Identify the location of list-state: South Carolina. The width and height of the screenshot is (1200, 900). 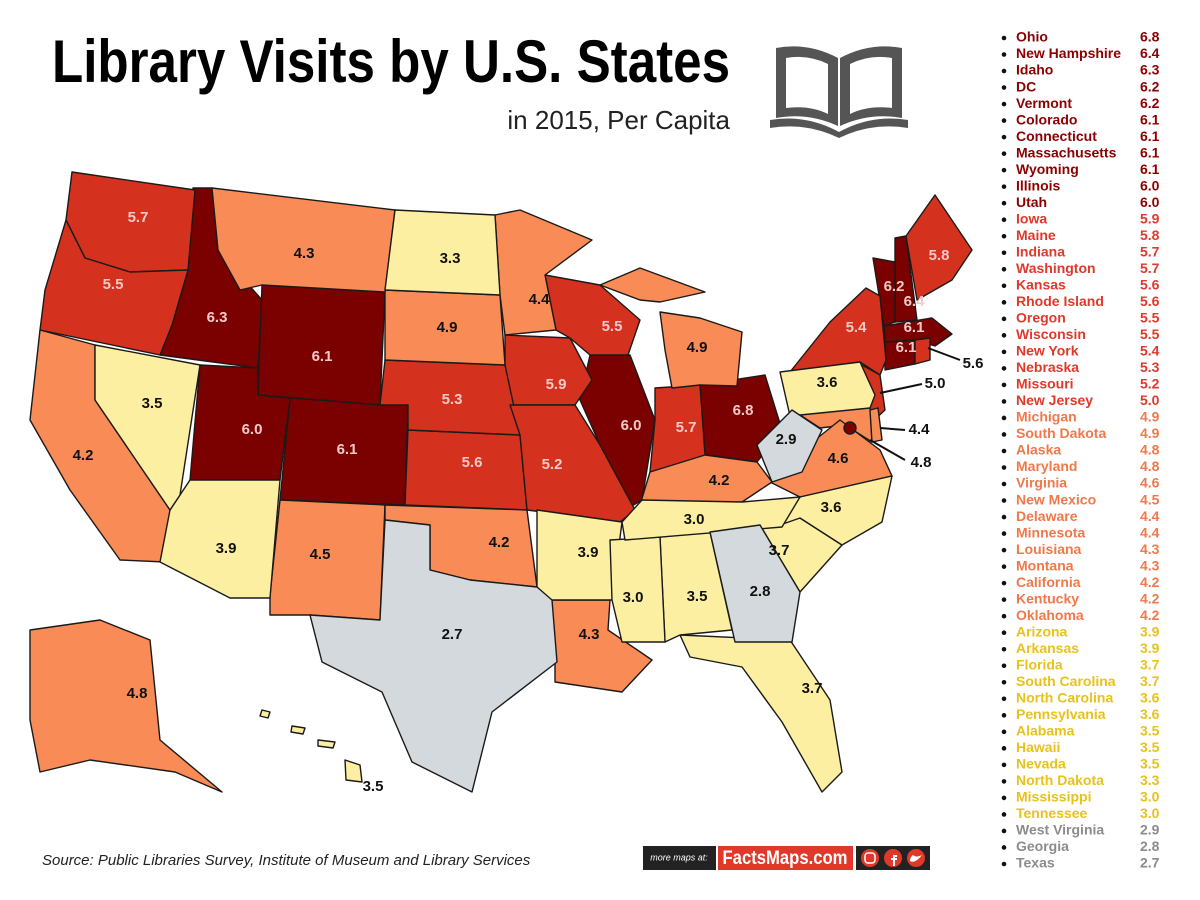
(1066, 681).